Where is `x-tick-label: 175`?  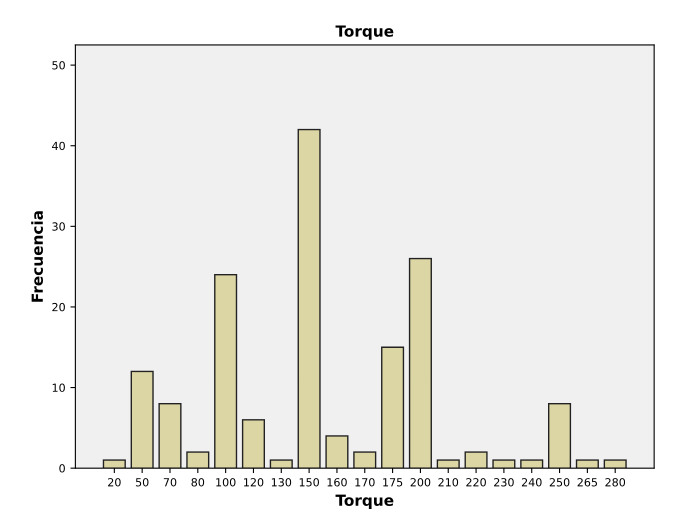
x-tick-label: 175 is located at coordinates (392, 482).